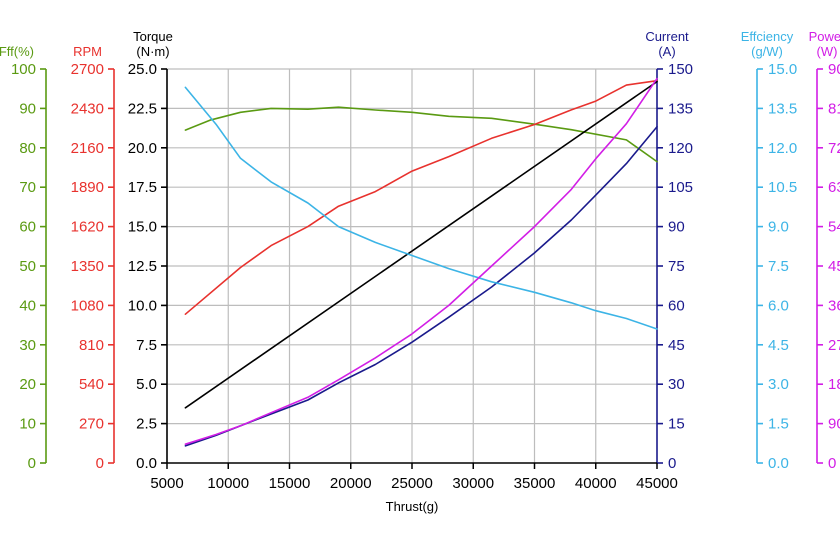 The width and height of the screenshot is (840, 560). What do you see at coordinates (146, 345) in the screenshot?
I see `y-tick-label-torque: 7.5` at bounding box center [146, 345].